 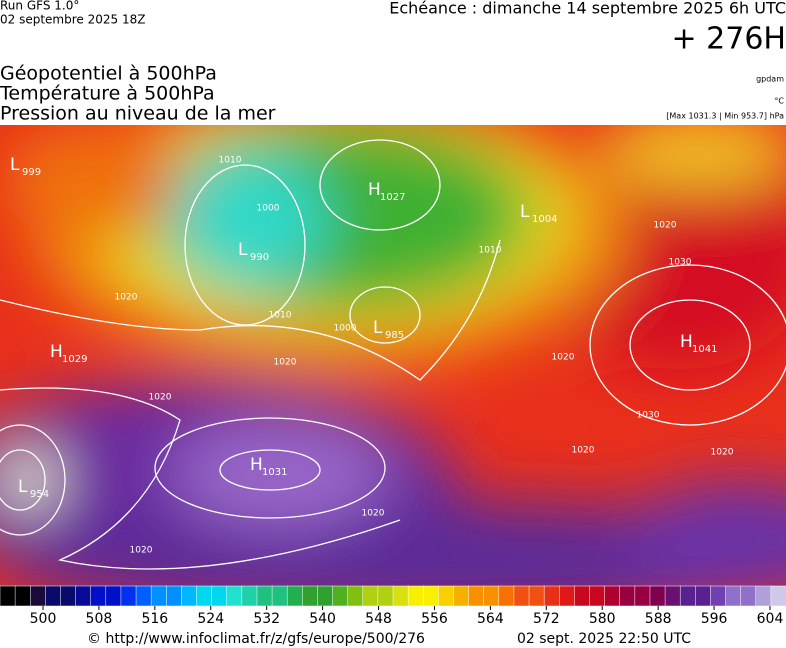 I want to click on pressure-value: 1031, so click(x=274, y=472).